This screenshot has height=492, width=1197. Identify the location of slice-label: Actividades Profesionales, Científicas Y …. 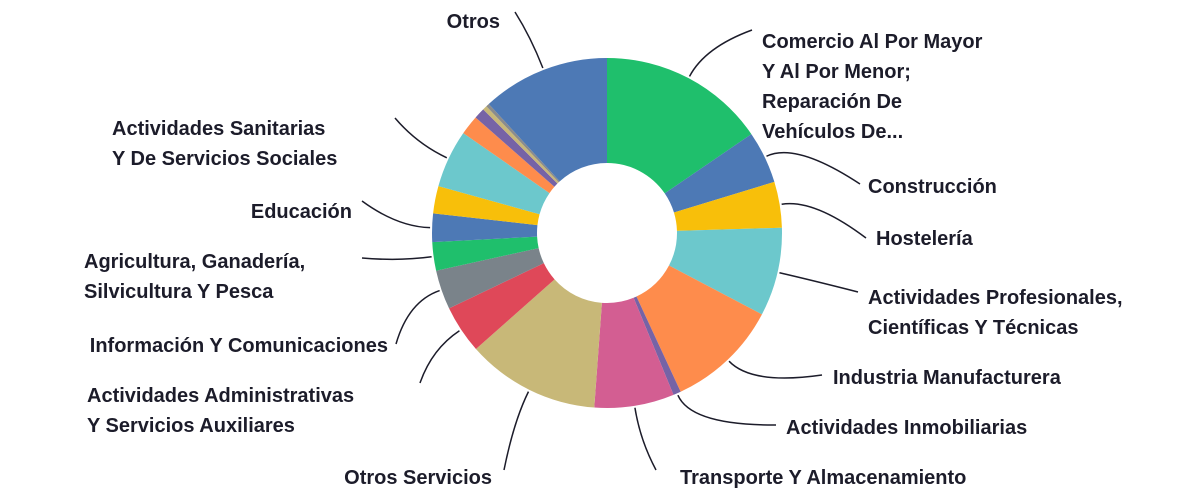
(995, 313).